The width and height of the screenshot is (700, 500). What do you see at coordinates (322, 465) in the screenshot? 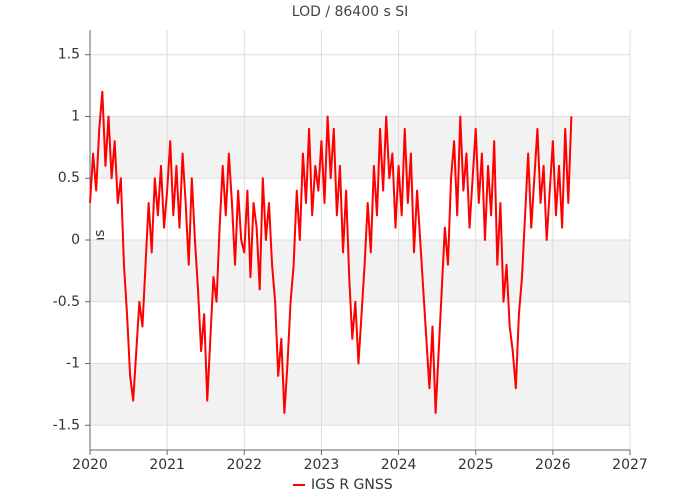
I see `x-tick-label: 2023` at bounding box center [322, 465].